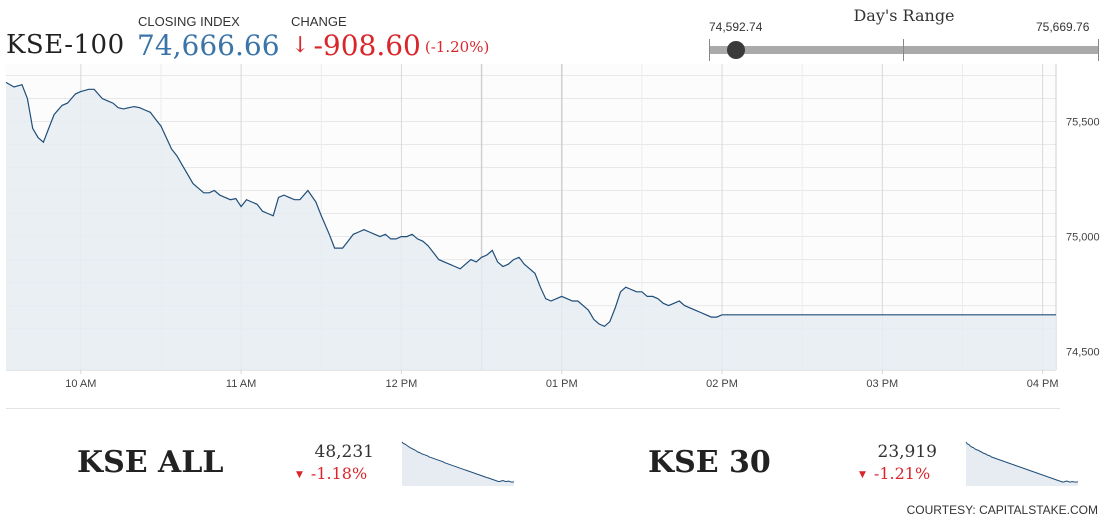 The image size is (1110, 520). What do you see at coordinates (882, 384) in the screenshot?
I see `x-tick-label: 03 PM` at bounding box center [882, 384].